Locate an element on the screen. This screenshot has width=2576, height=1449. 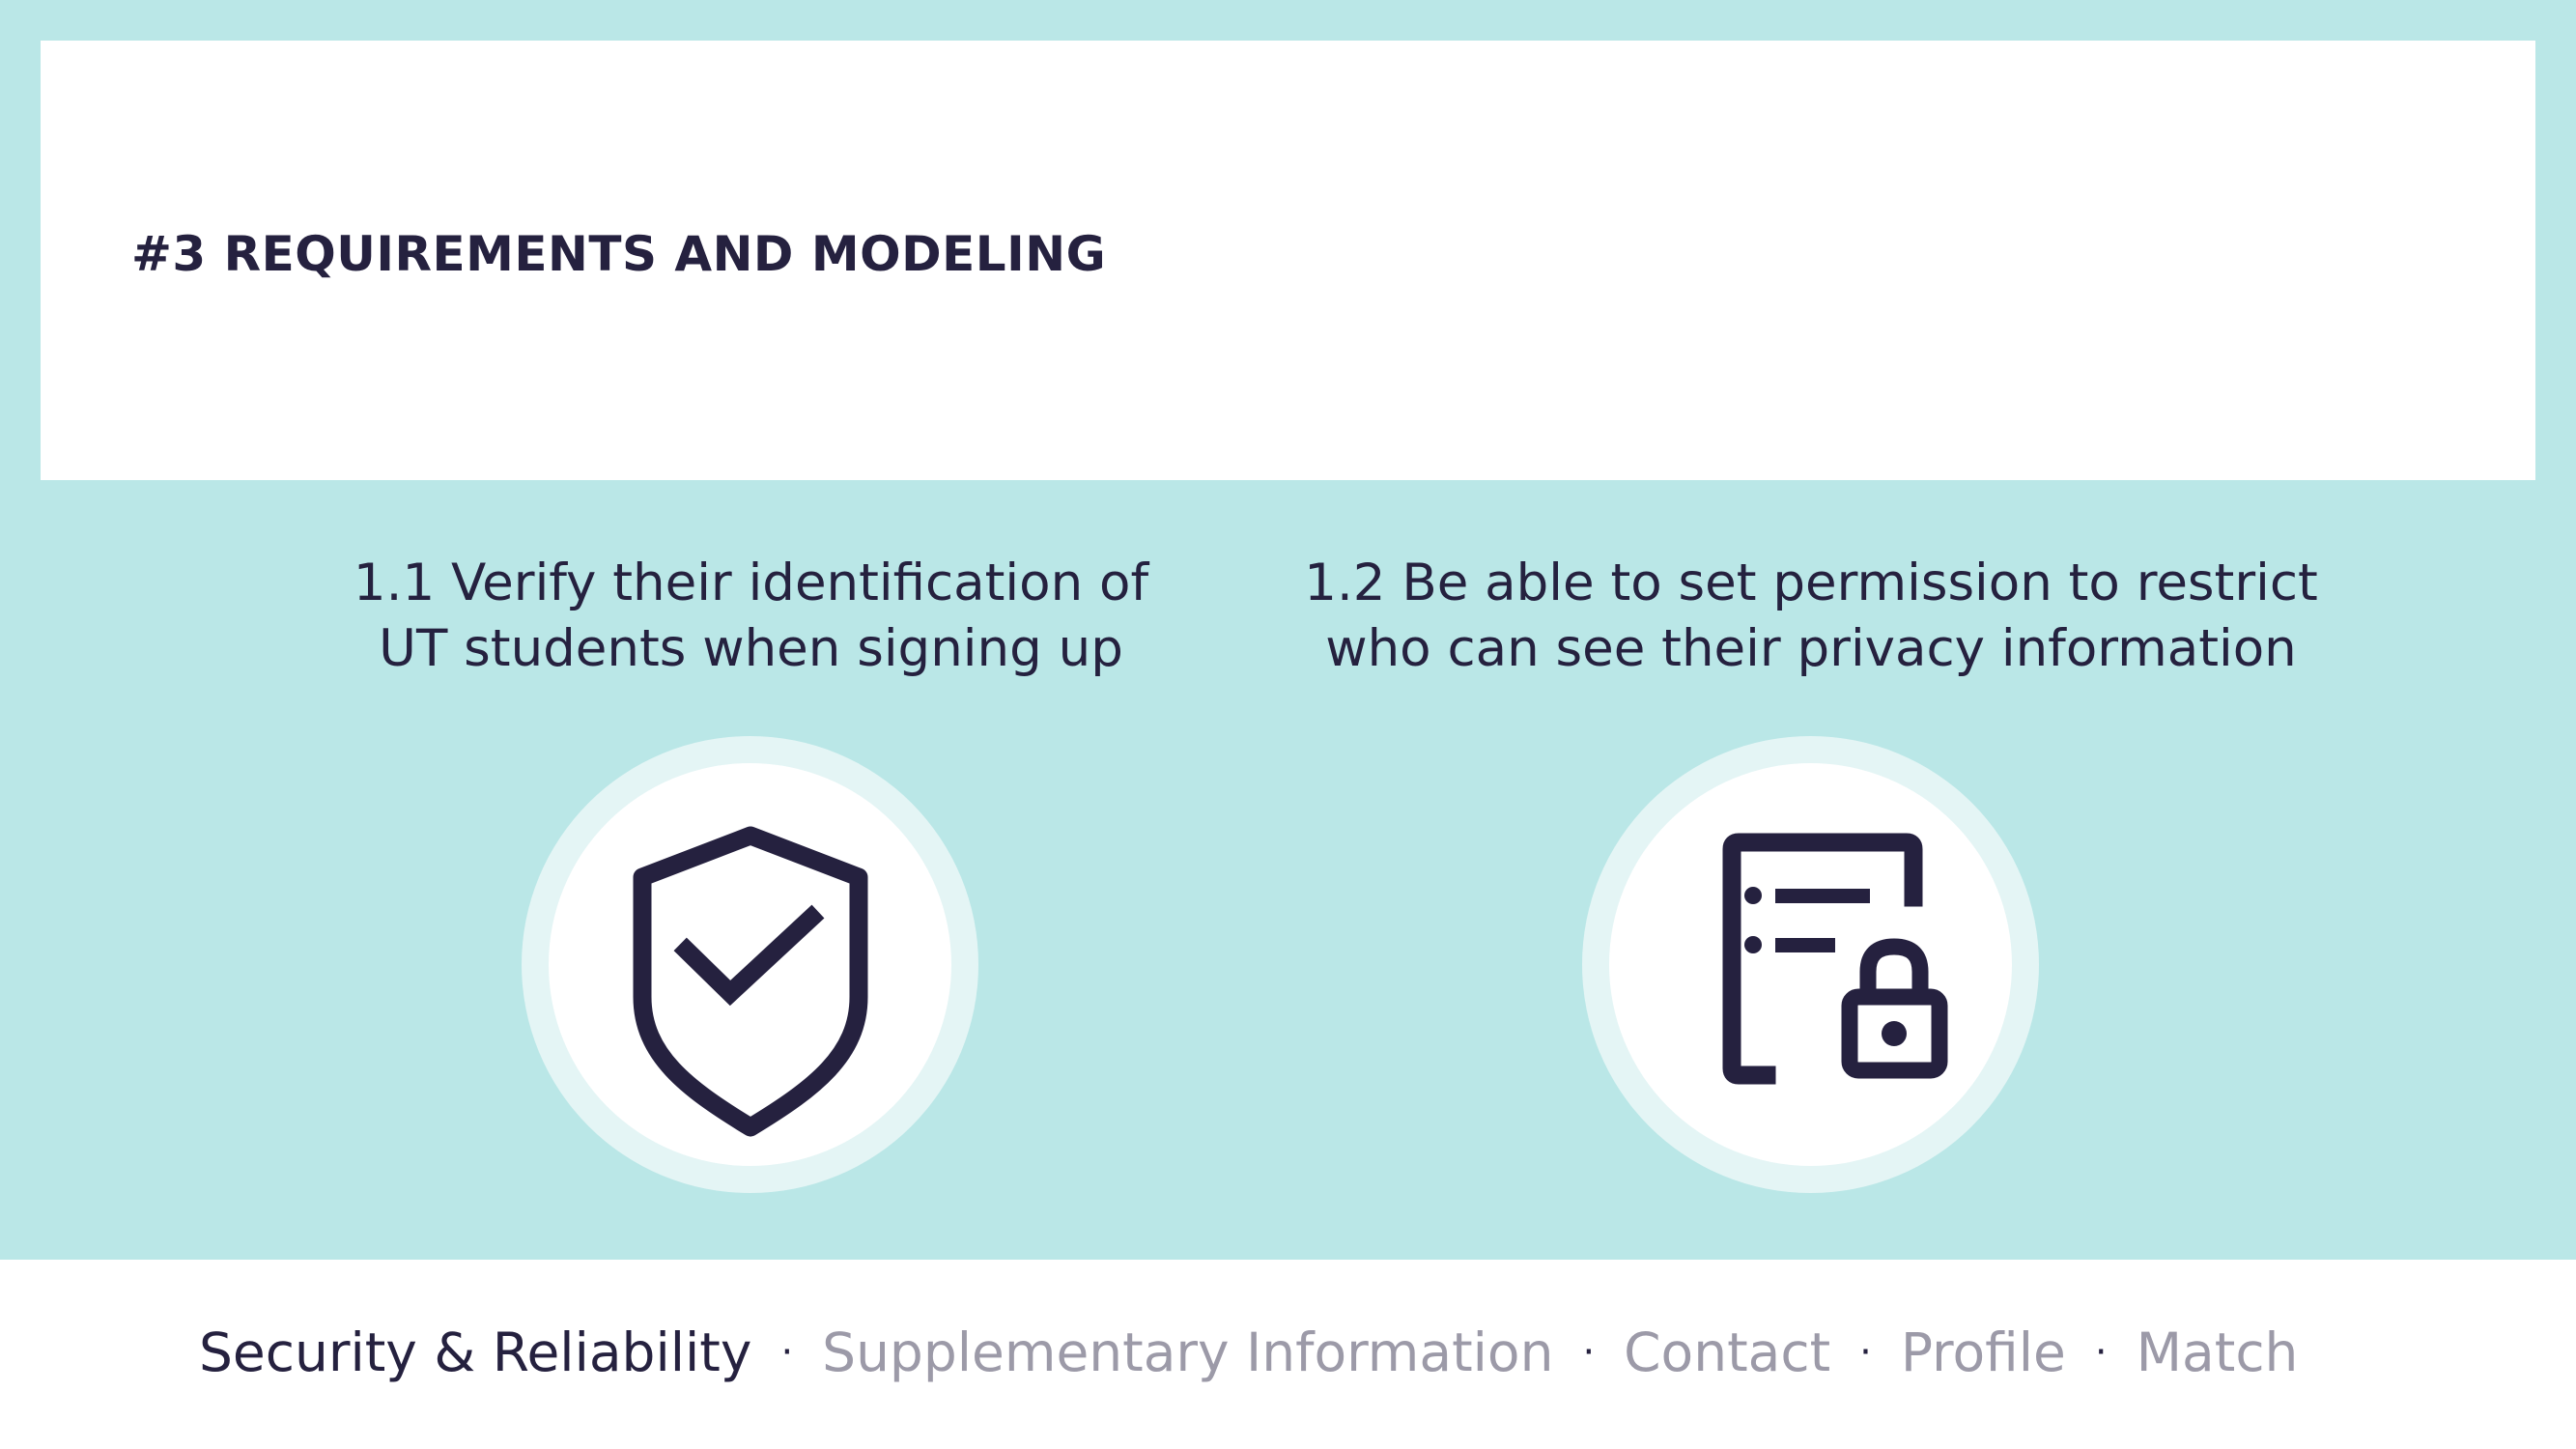
nav-item-supplementary-information: Supplementary Information is located at coordinates (1188, 1352).